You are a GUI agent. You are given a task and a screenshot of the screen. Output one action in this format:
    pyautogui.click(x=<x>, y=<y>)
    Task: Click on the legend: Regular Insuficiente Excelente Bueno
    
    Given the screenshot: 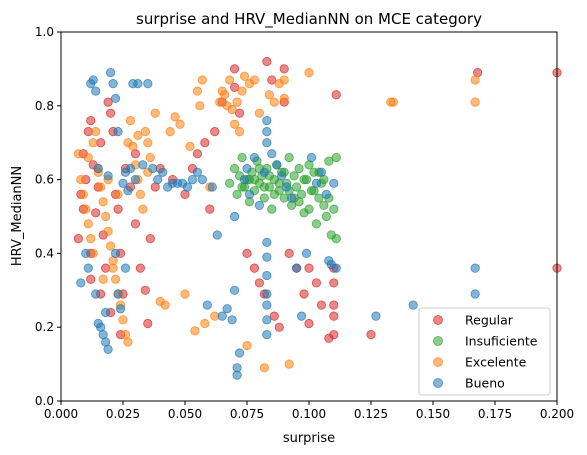 What is the action you would take?
    pyautogui.click(x=484, y=351)
    